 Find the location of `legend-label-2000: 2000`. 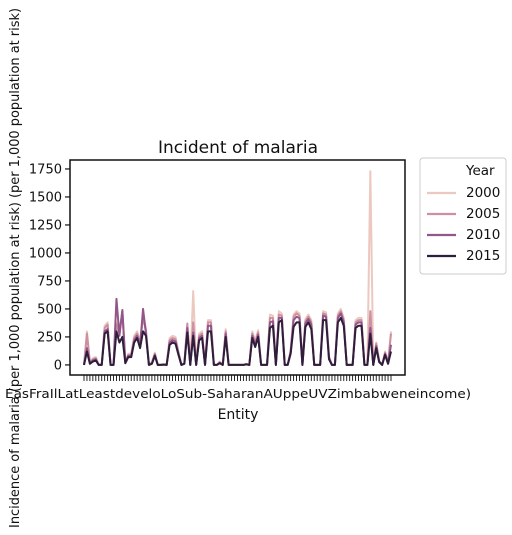

legend-label-2000: 2000 is located at coordinates (483, 193).